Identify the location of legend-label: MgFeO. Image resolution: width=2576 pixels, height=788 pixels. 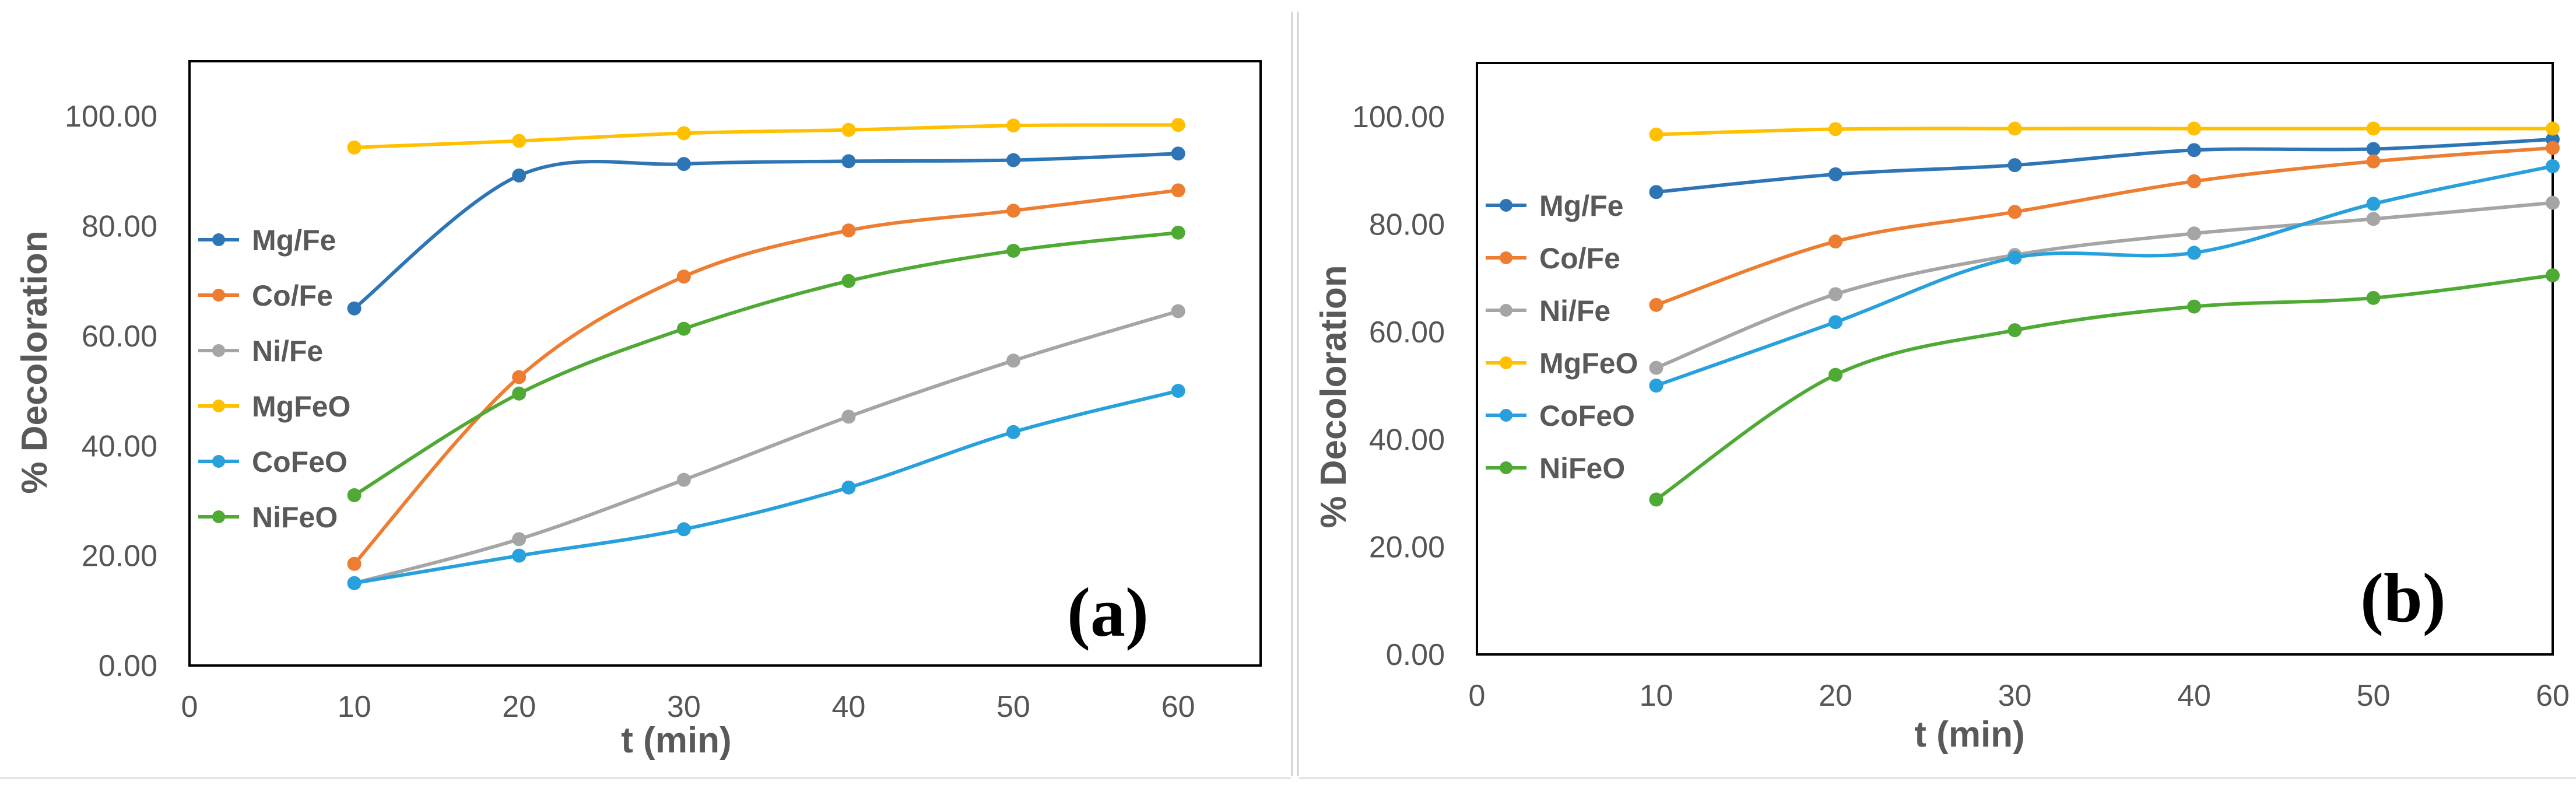
(301, 406).